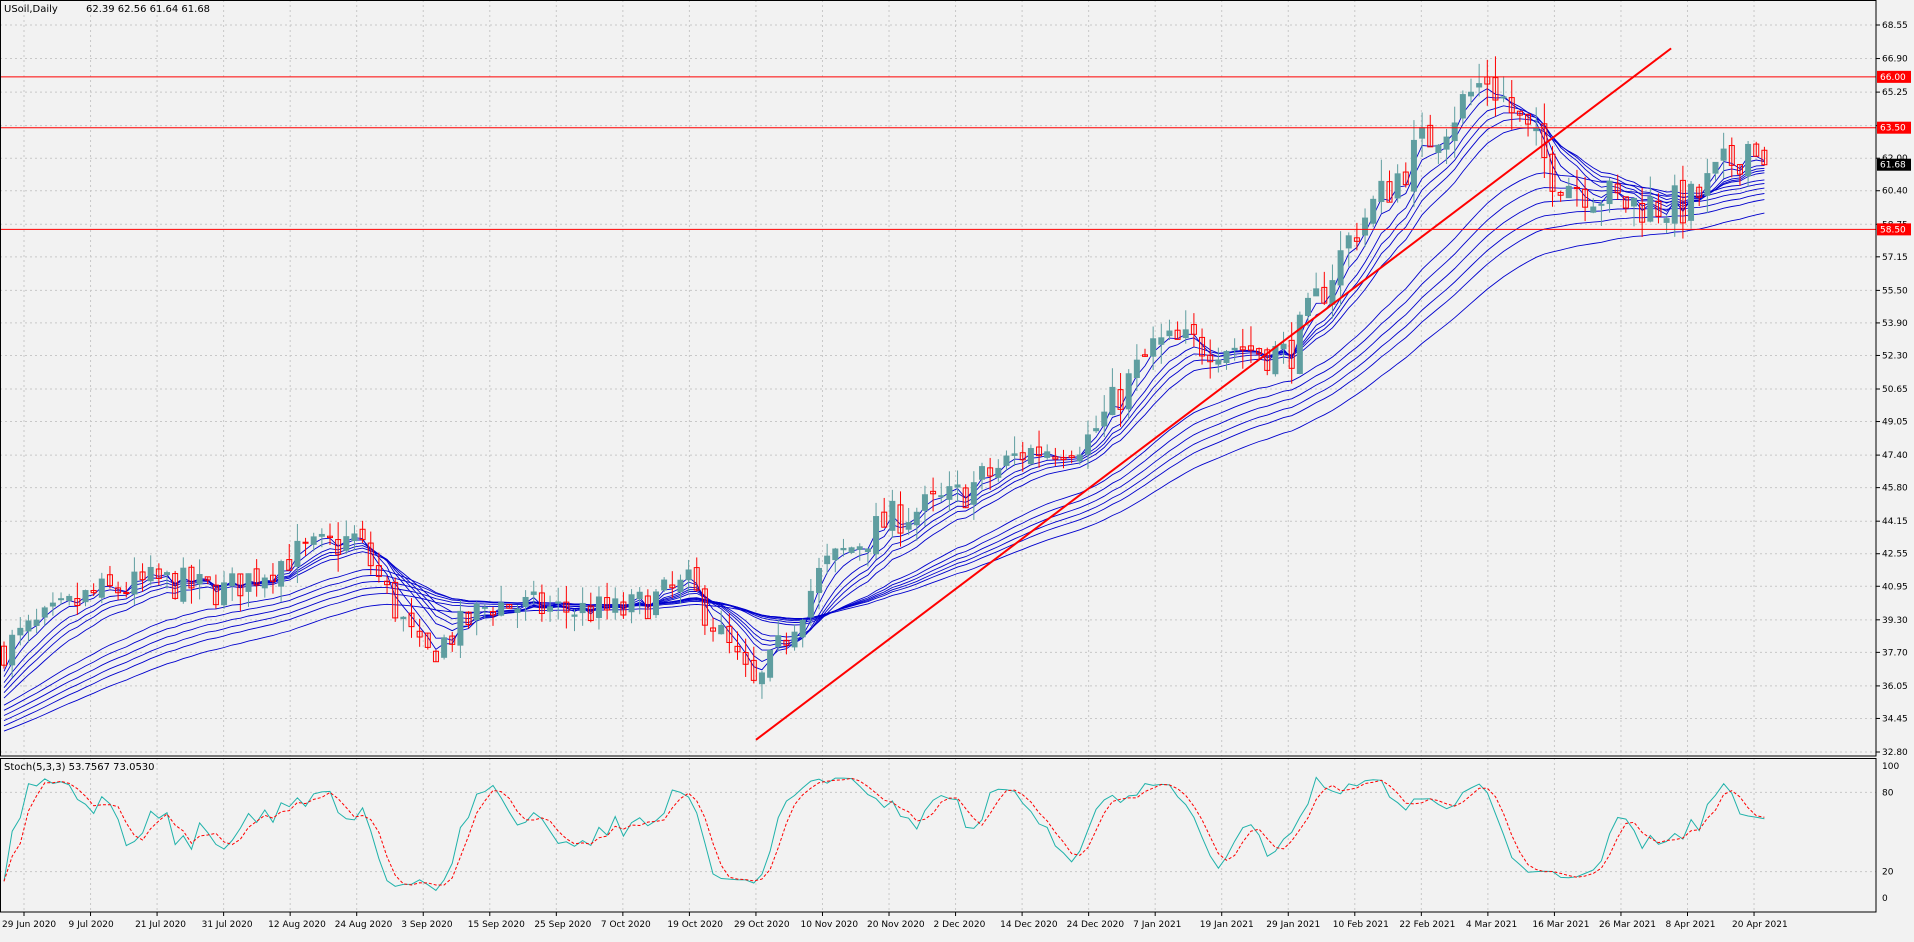 This screenshot has width=1914, height=942. What do you see at coordinates (1895, 456) in the screenshot?
I see `price-tick-label: 47.40` at bounding box center [1895, 456].